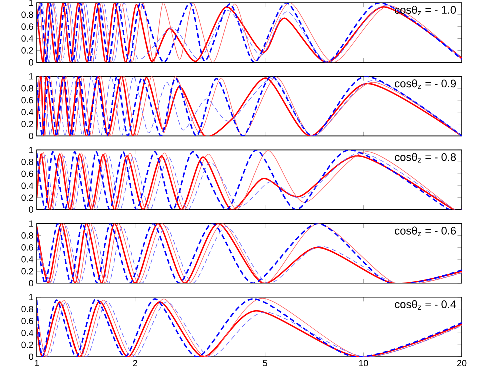 This screenshot has height=382, width=480. What do you see at coordinates (135, 363) in the screenshot?
I see `x-tick-label: 2` at bounding box center [135, 363].